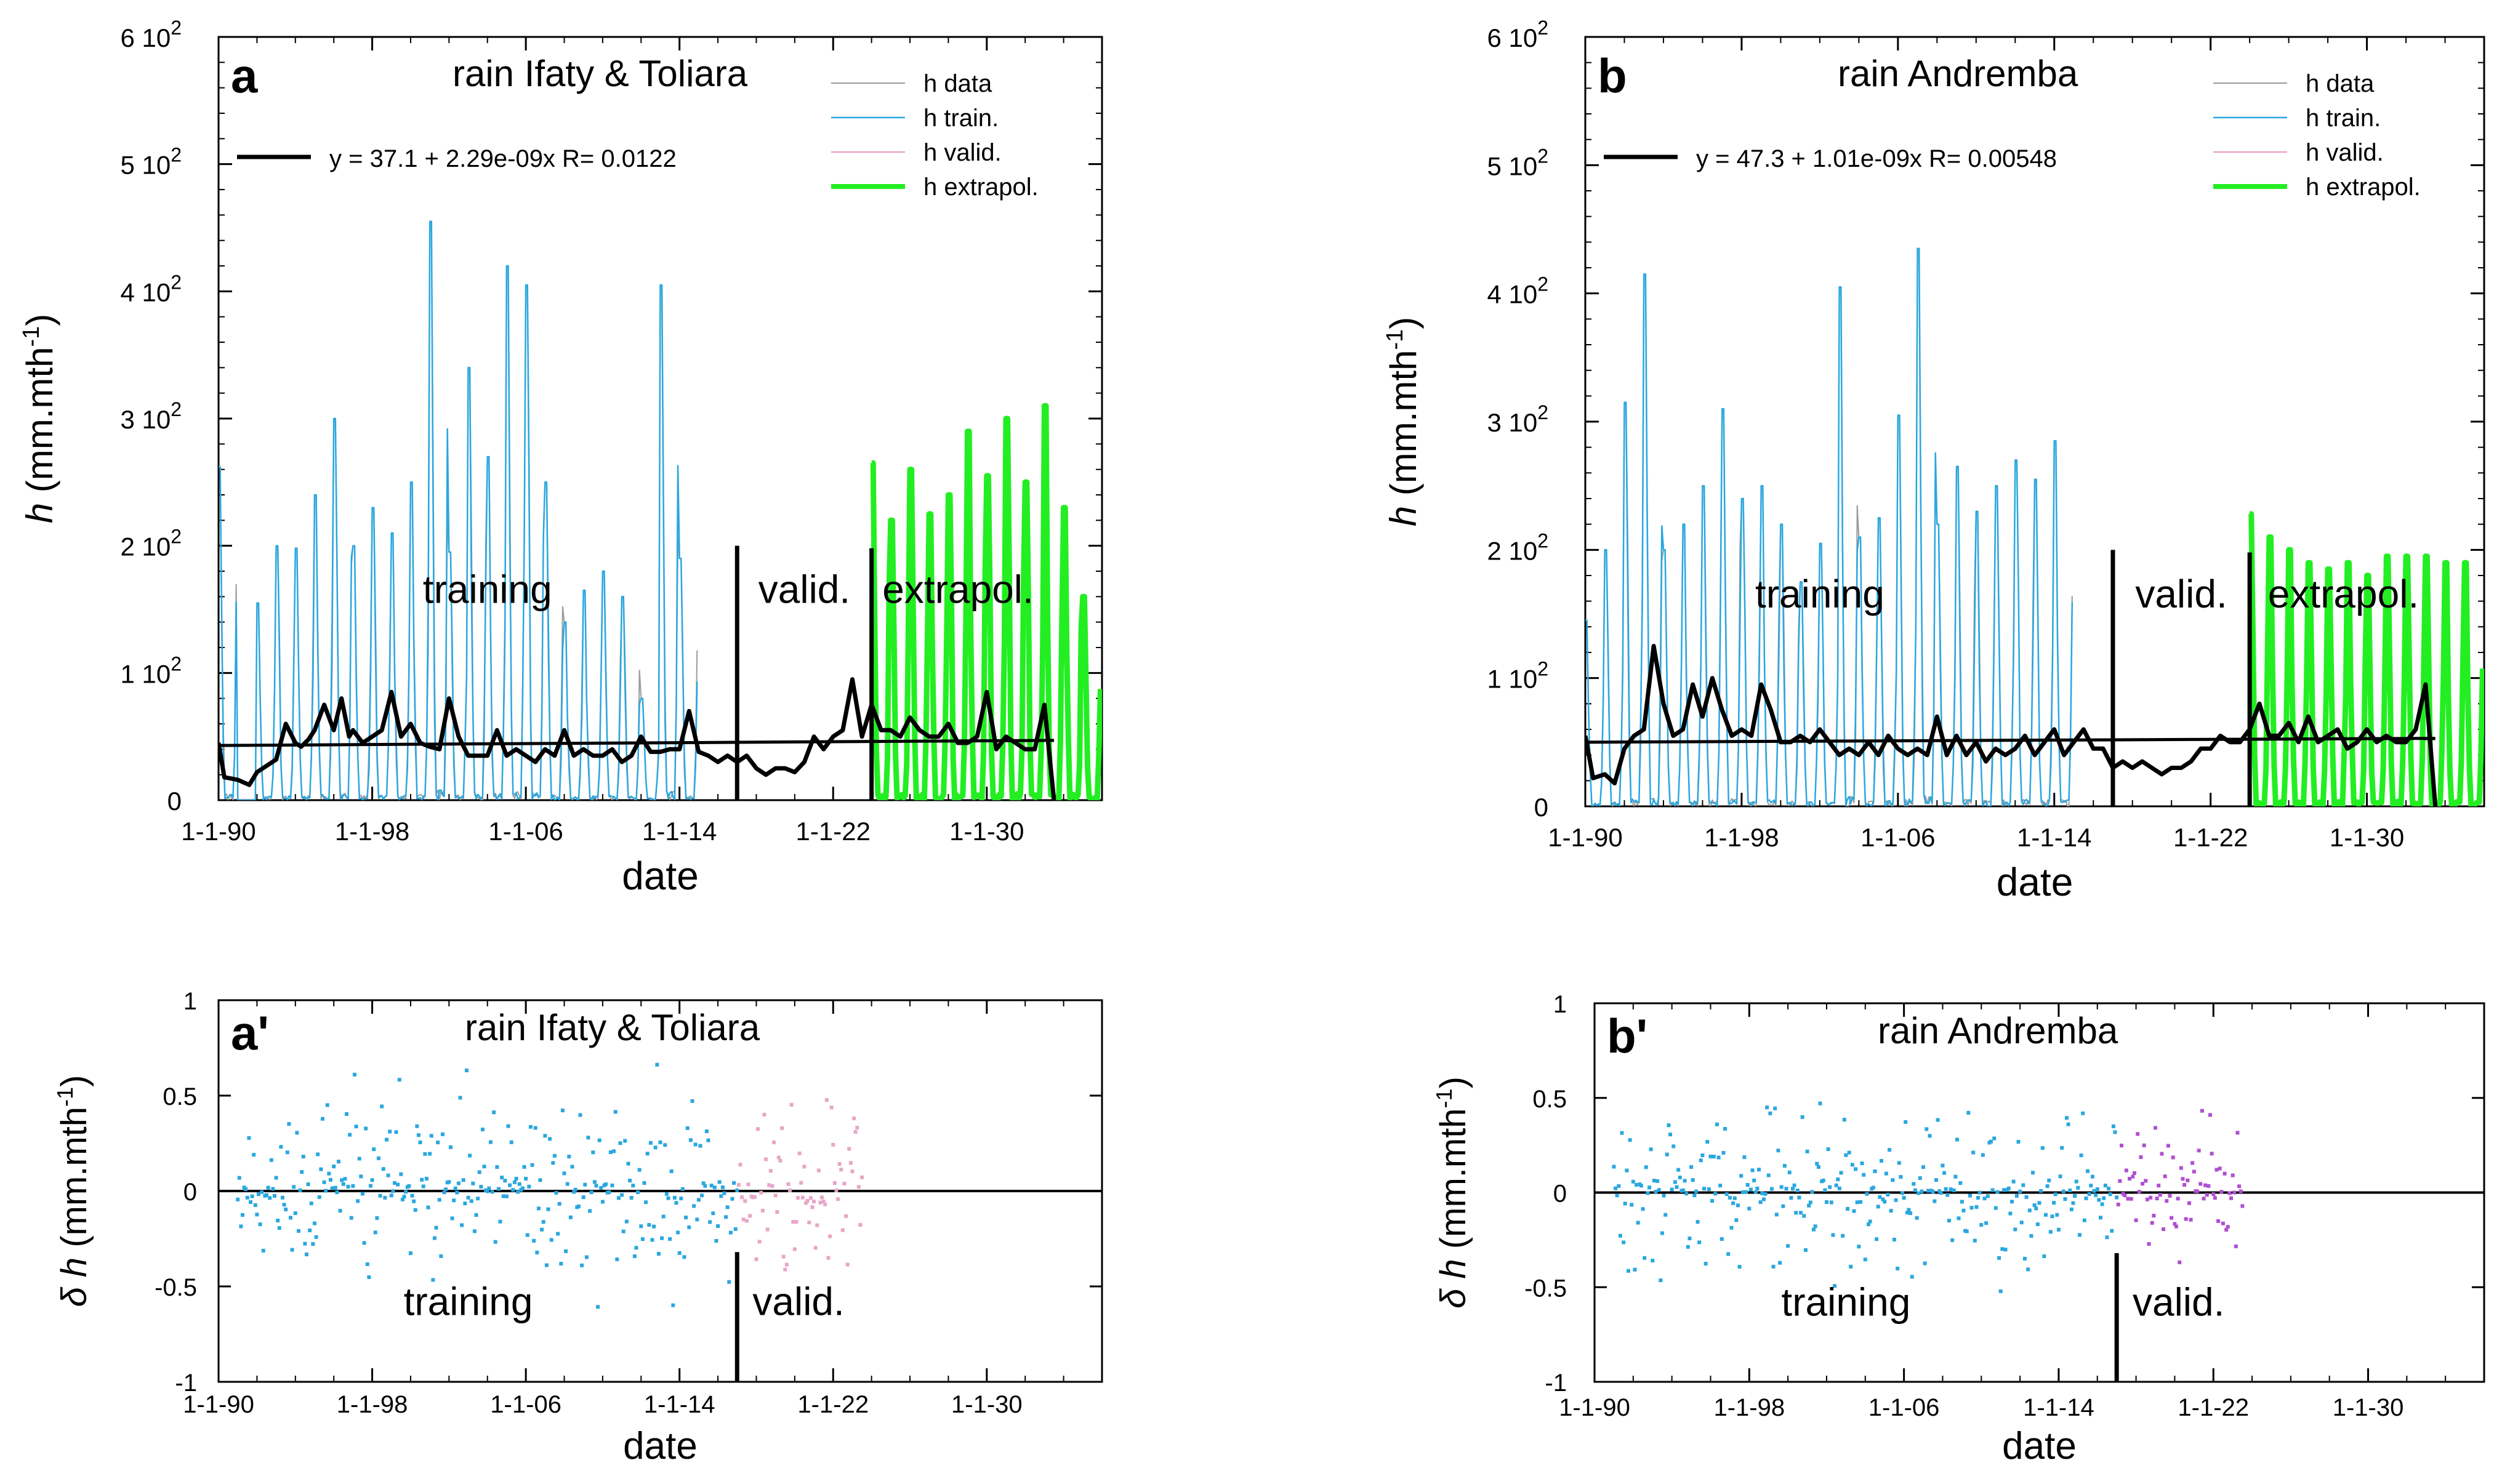 The width and height of the screenshot is (2510, 1484). What do you see at coordinates (1517, 291) in the screenshot?
I see `y-tick-label: 4 102` at bounding box center [1517, 291].